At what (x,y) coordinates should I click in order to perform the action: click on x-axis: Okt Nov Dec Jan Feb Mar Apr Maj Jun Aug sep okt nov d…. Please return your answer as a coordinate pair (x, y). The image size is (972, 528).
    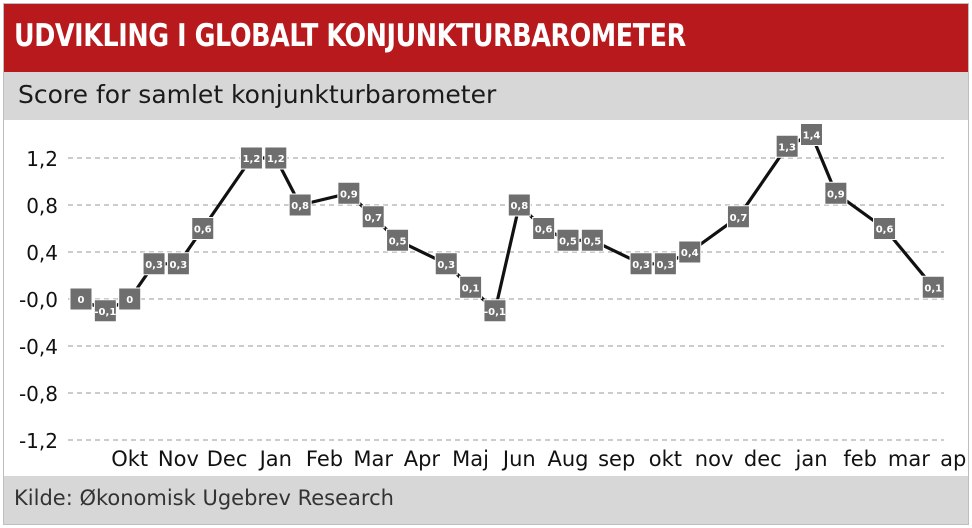
    Looking at the image, I should click on (539, 459).